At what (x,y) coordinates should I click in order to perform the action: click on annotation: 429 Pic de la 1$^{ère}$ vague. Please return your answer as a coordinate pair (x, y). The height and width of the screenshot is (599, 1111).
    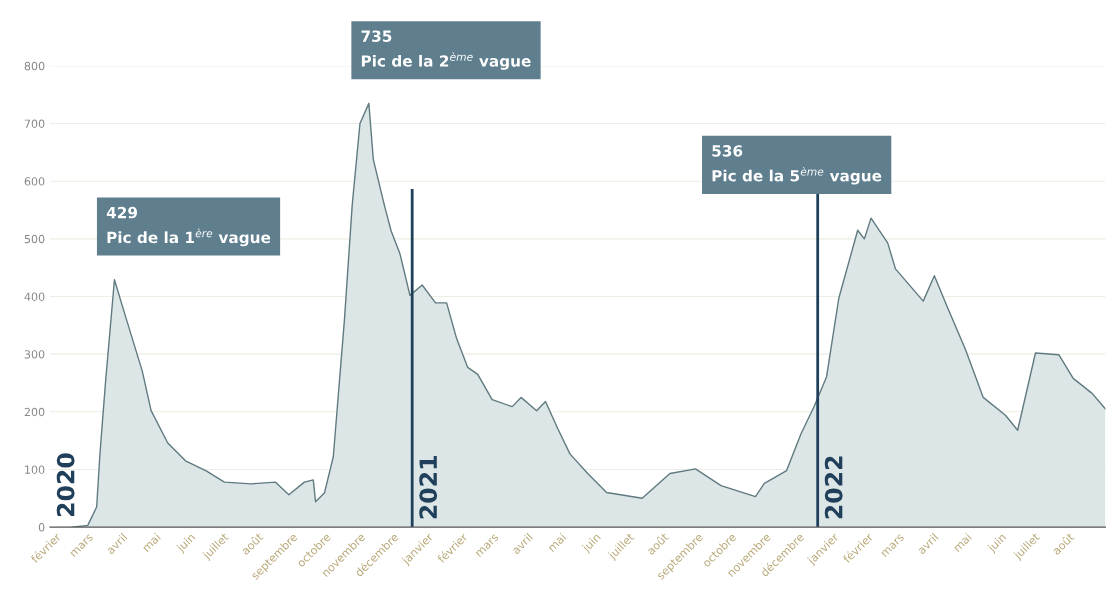
    Looking at the image, I should click on (188, 226).